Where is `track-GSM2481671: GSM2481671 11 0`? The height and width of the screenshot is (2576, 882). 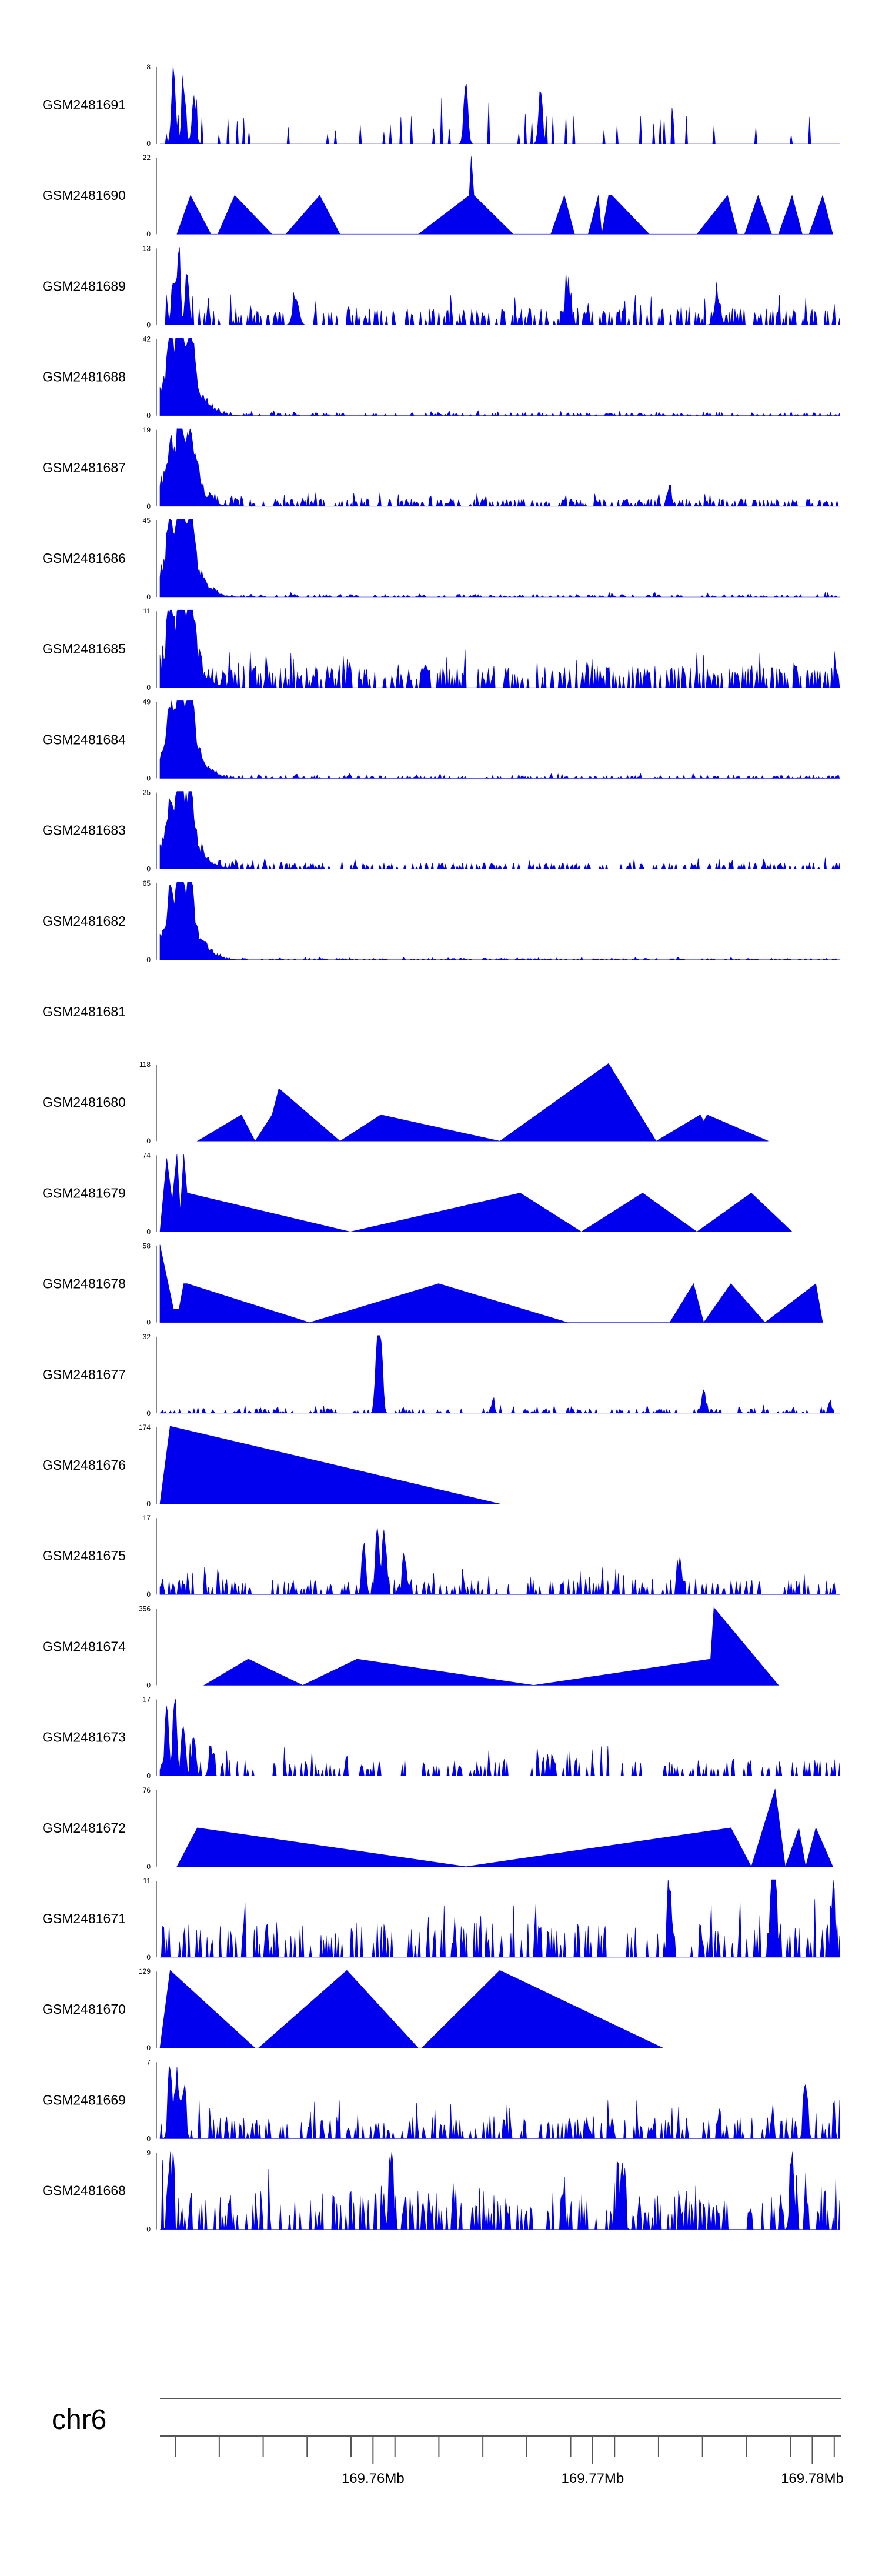 track-GSM2481671: GSM2481671 11 0 is located at coordinates (441, 1919).